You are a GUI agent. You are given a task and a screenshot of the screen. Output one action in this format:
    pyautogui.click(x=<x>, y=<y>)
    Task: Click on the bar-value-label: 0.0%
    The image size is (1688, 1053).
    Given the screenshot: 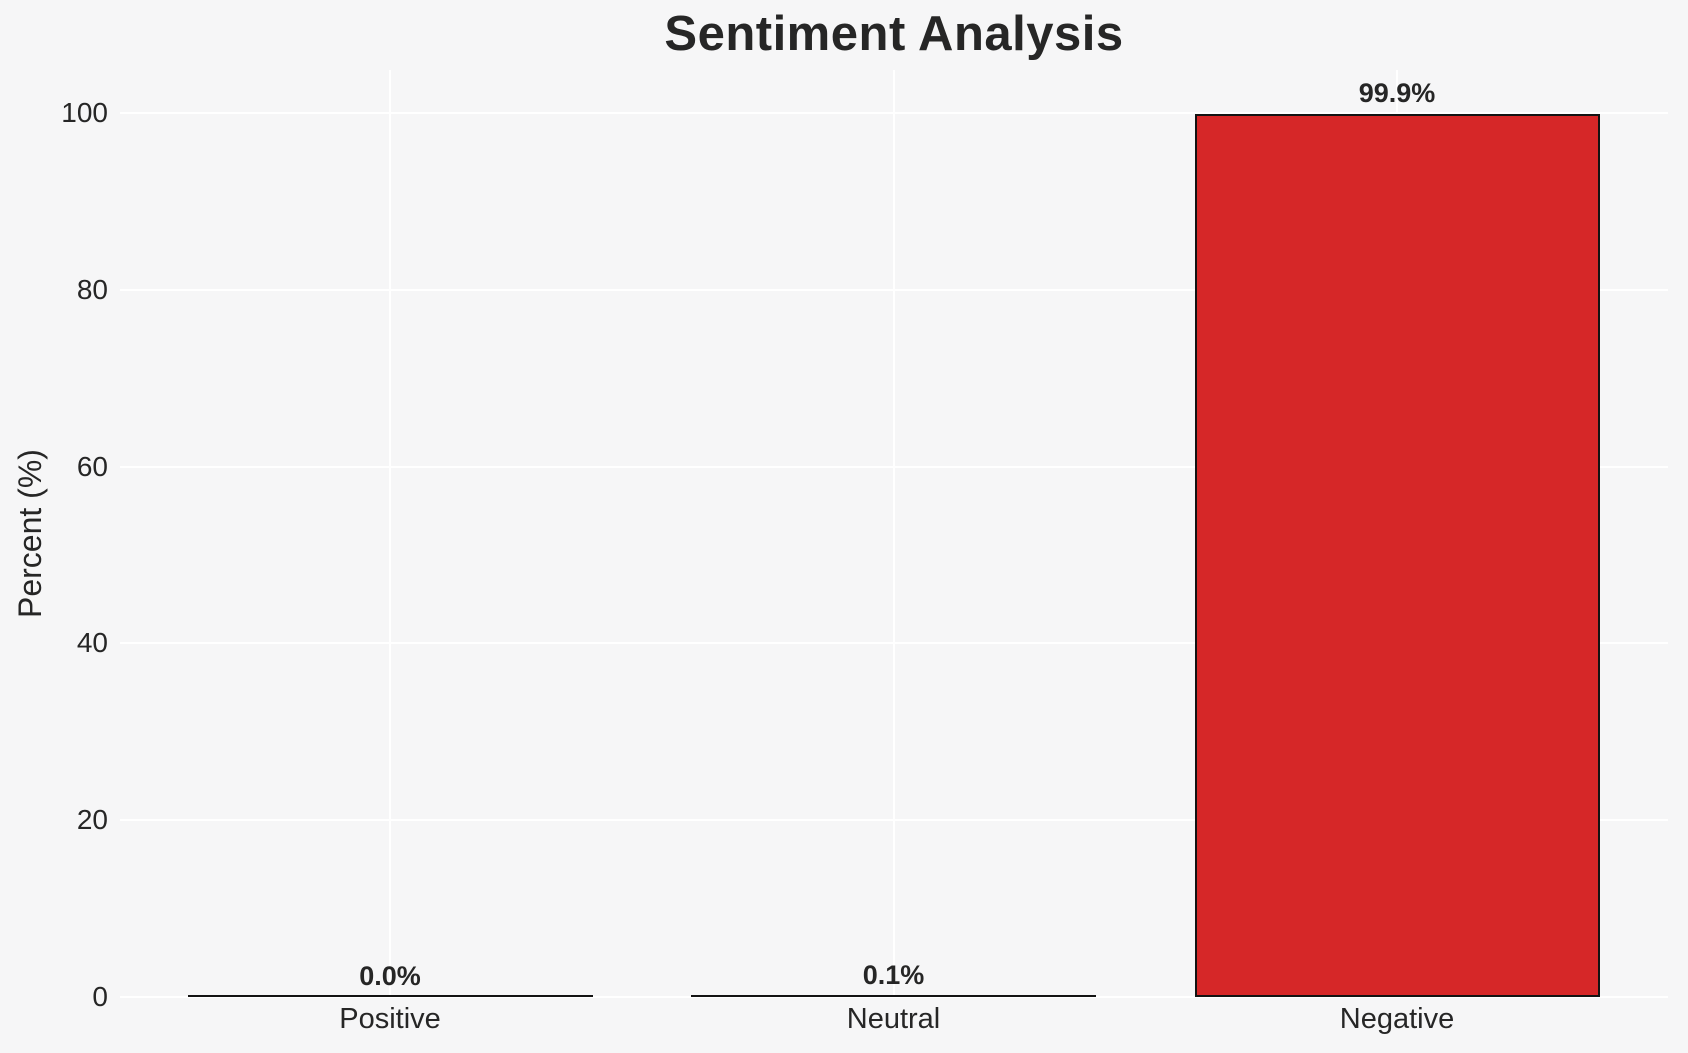 What is the action you would take?
    pyautogui.click(x=390, y=976)
    